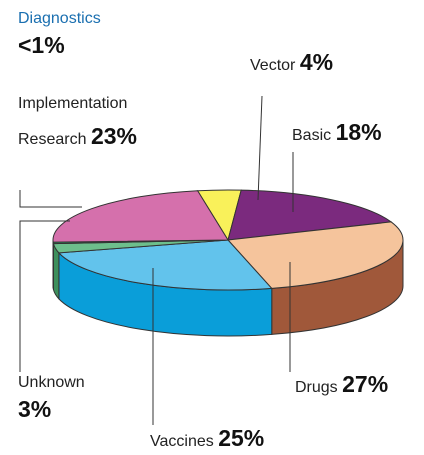 This screenshot has width=424, height=455. I want to click on label: Implementation Research 23%, so click(103, 122).